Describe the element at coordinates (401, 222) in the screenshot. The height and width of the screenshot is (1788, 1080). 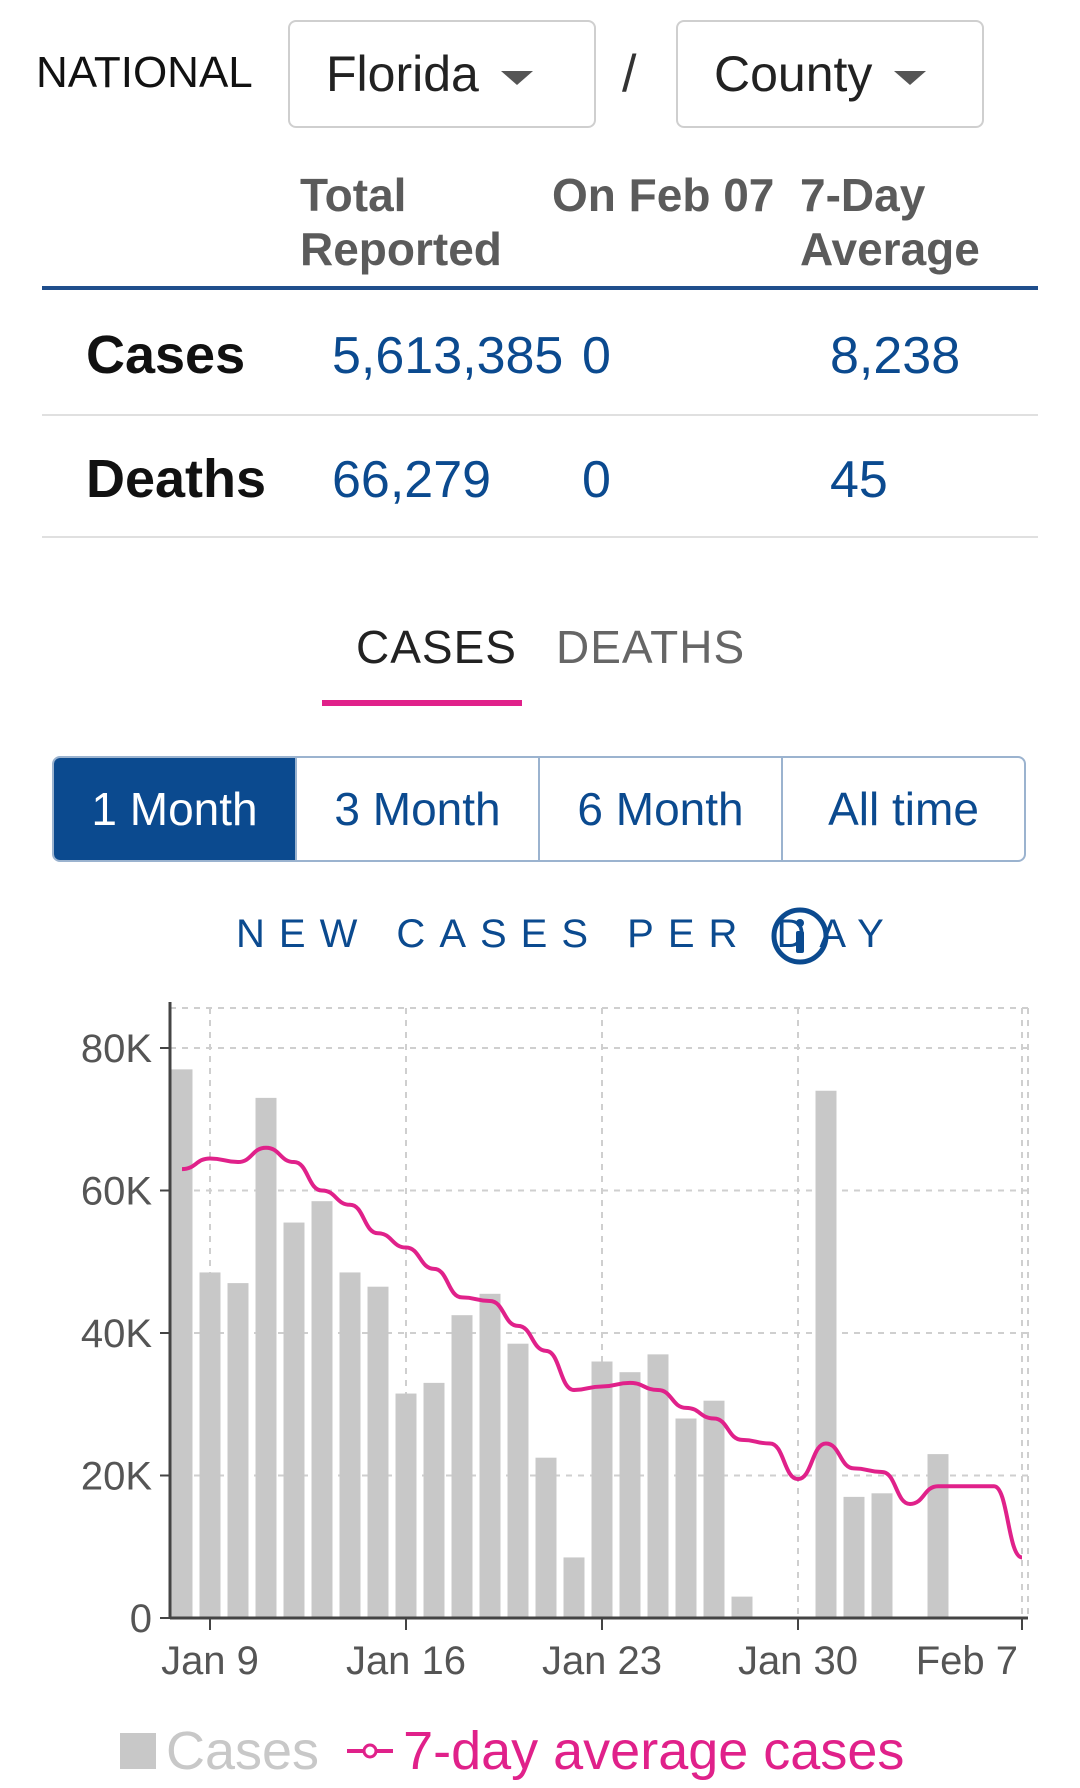
I see `column-header-total: Total Reported` at that location.